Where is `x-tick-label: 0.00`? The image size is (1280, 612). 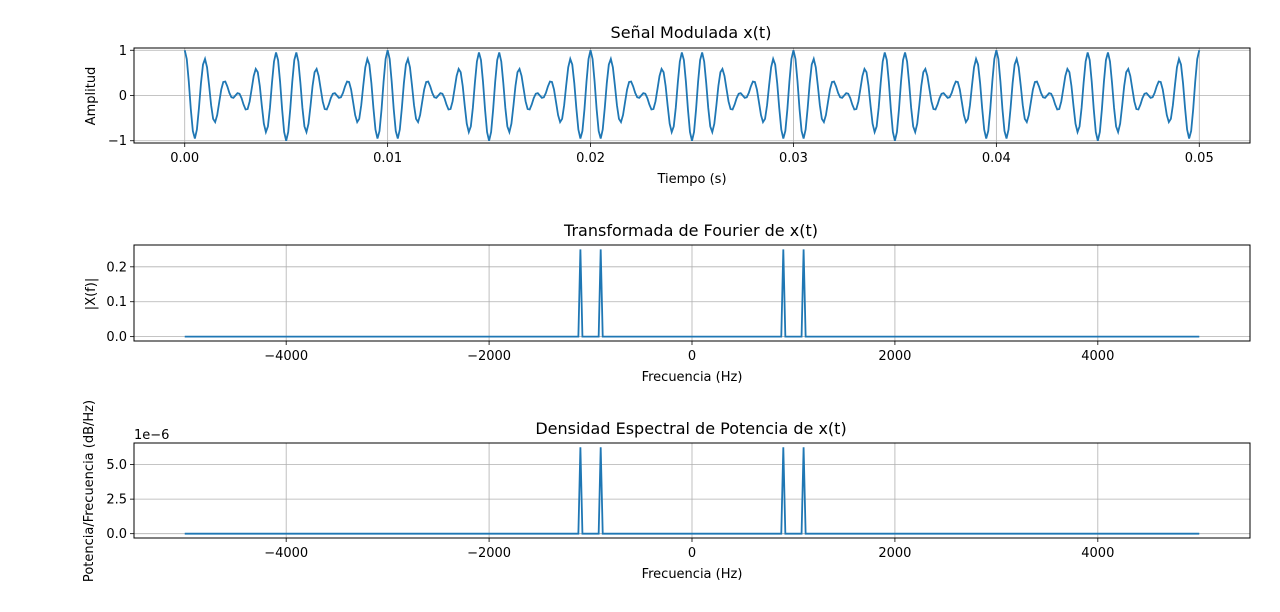
x-tick-label: 0.00 is located at coordinates (184, 158).